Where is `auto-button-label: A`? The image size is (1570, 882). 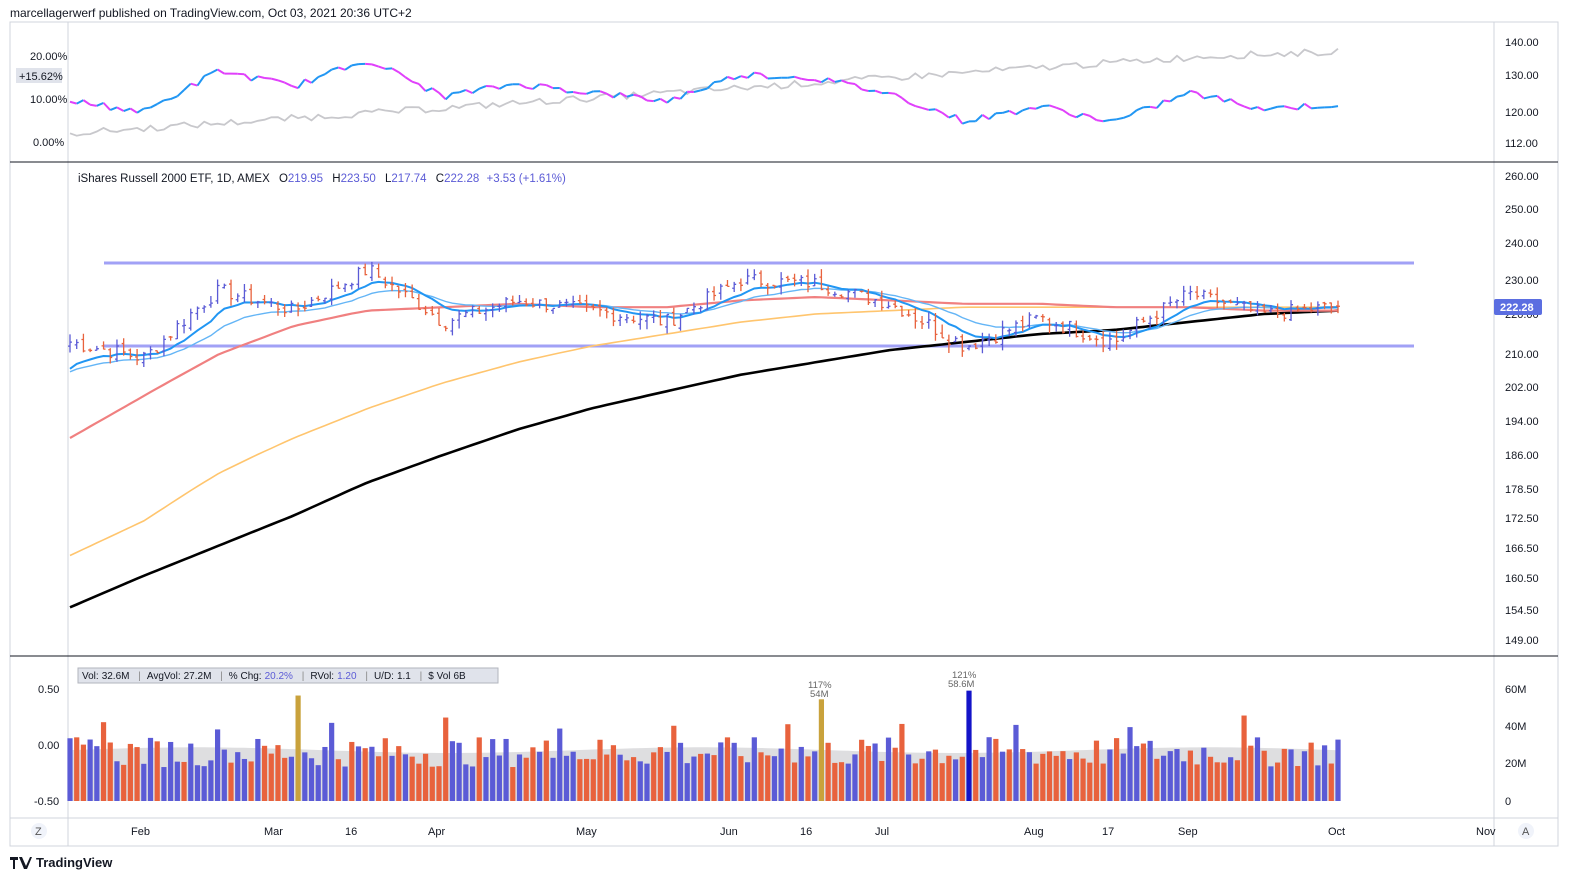
auto-button-label: A is located at coordinates (1526, 832).